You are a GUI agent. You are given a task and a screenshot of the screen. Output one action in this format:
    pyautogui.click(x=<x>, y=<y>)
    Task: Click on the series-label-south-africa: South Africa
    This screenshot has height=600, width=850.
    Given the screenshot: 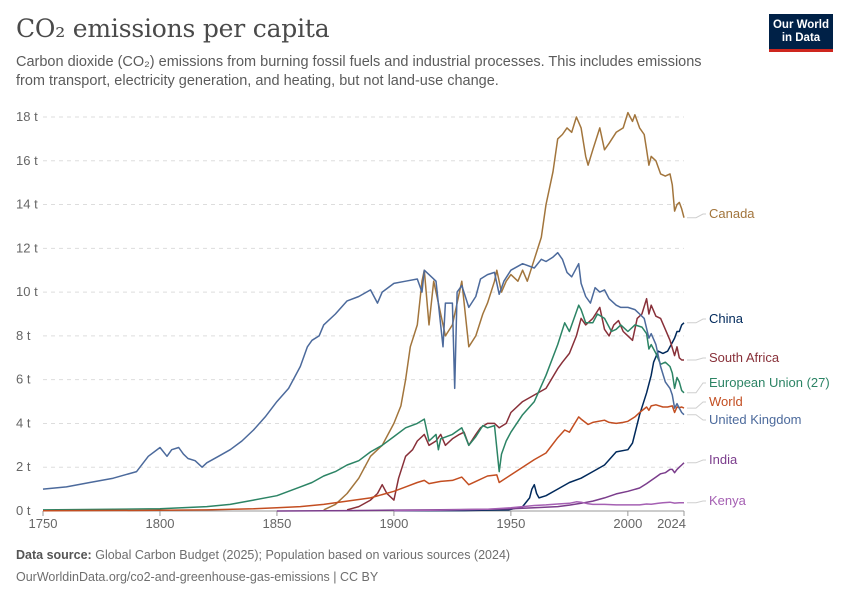 What is the action you would take?
    pyautogui.click(x=744, y=357)
    